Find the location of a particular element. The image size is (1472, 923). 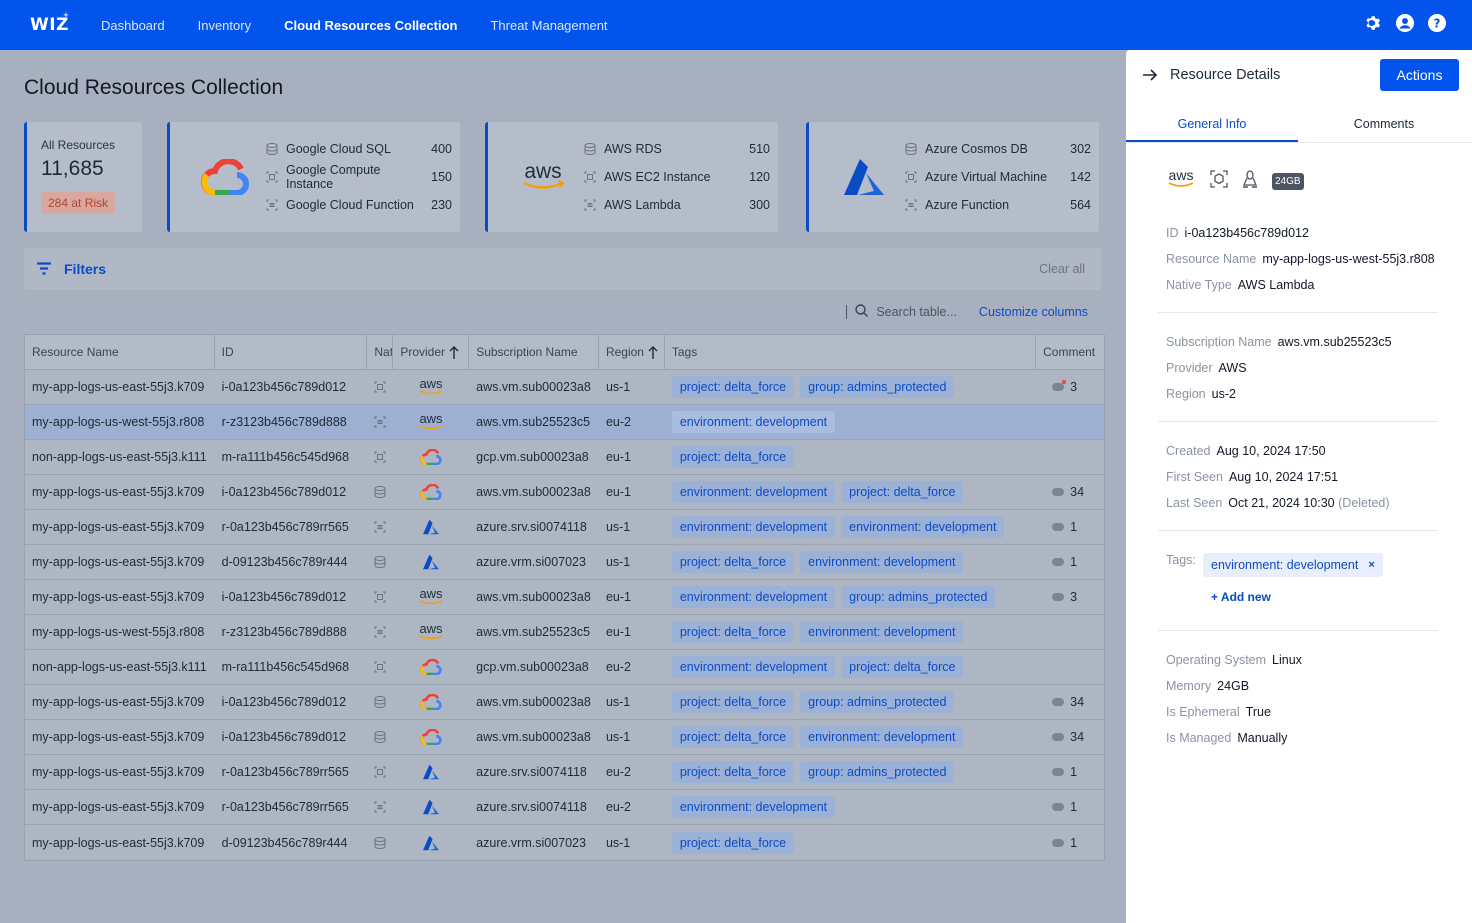

collapse-arrow-icon is located at coordinates (1150, 77).